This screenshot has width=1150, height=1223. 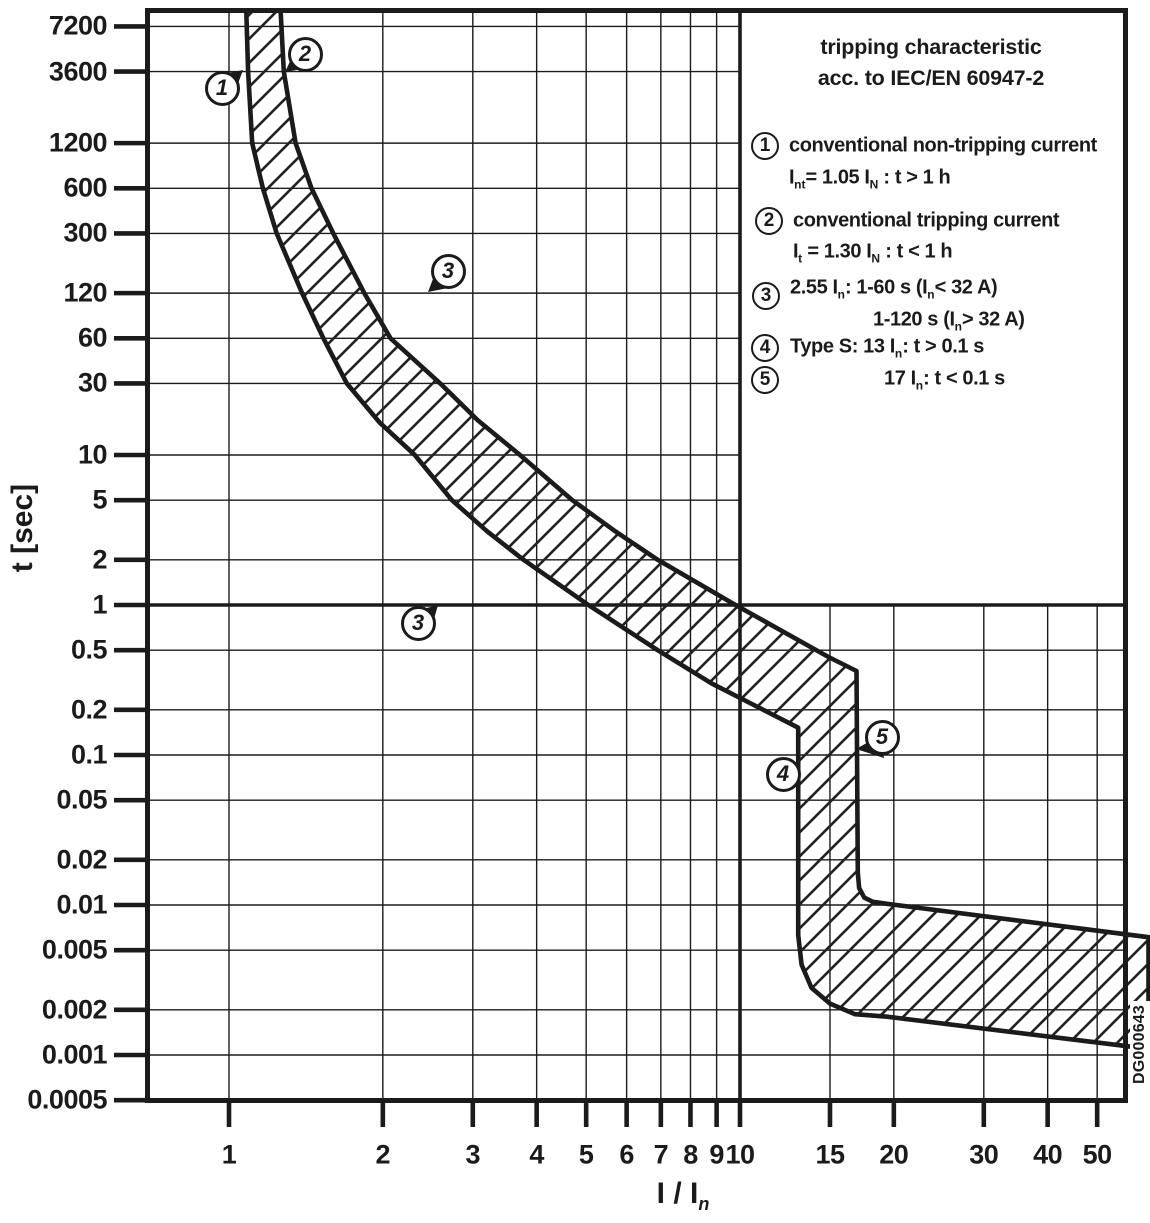 I want to click on x-axis-label-10: 10, so click(x=740, y=1155).